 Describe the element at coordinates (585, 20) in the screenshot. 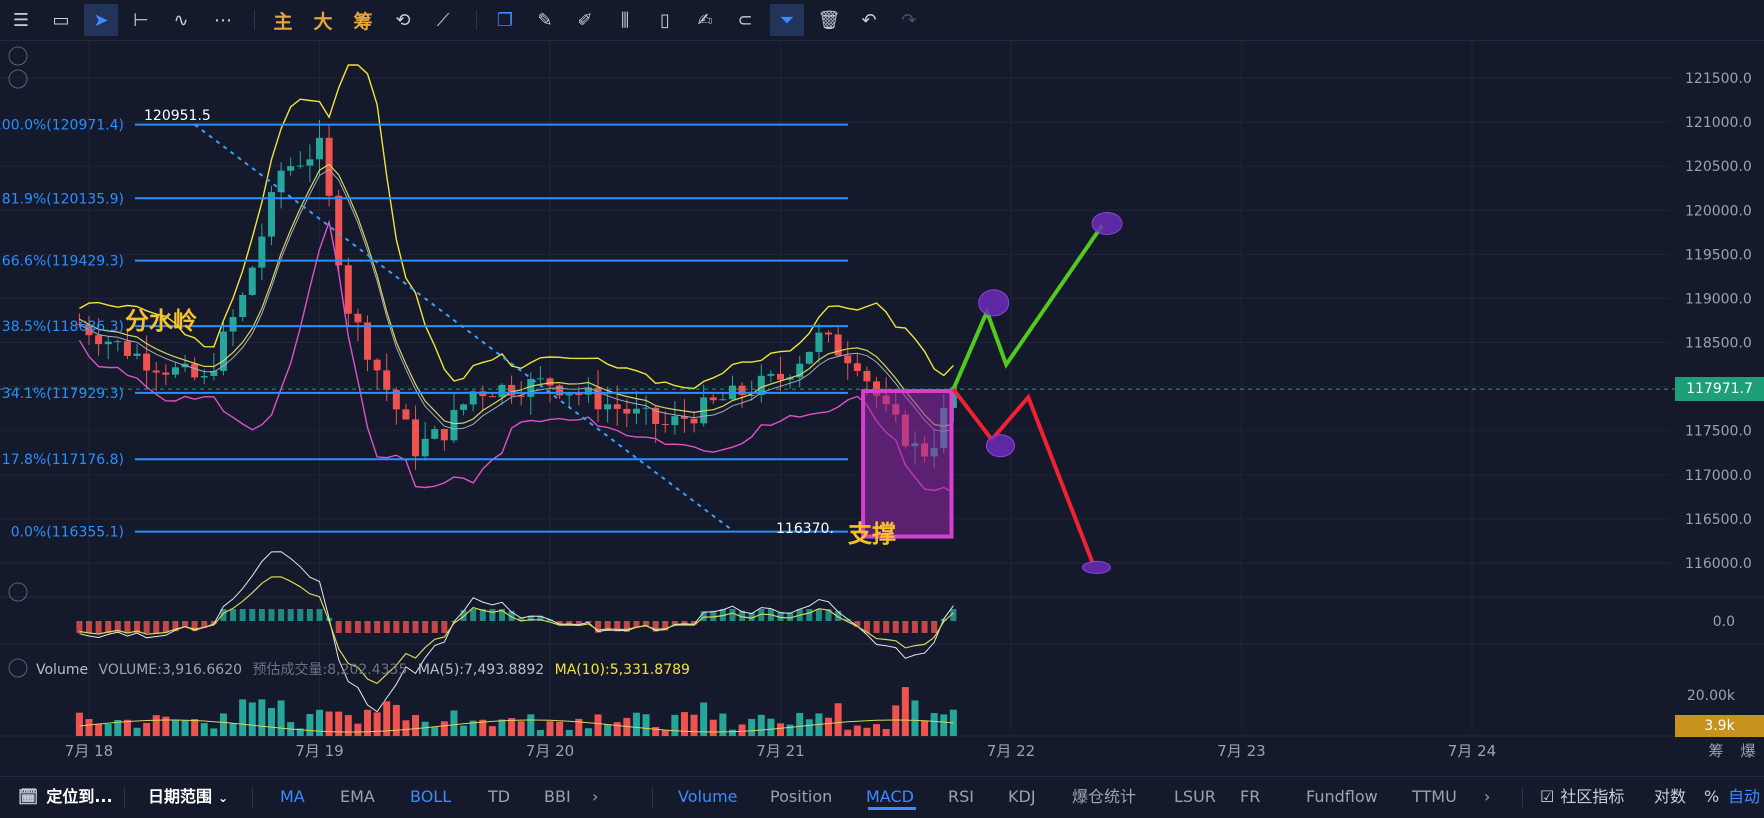

I see `pen-icon: ✐` at that location.